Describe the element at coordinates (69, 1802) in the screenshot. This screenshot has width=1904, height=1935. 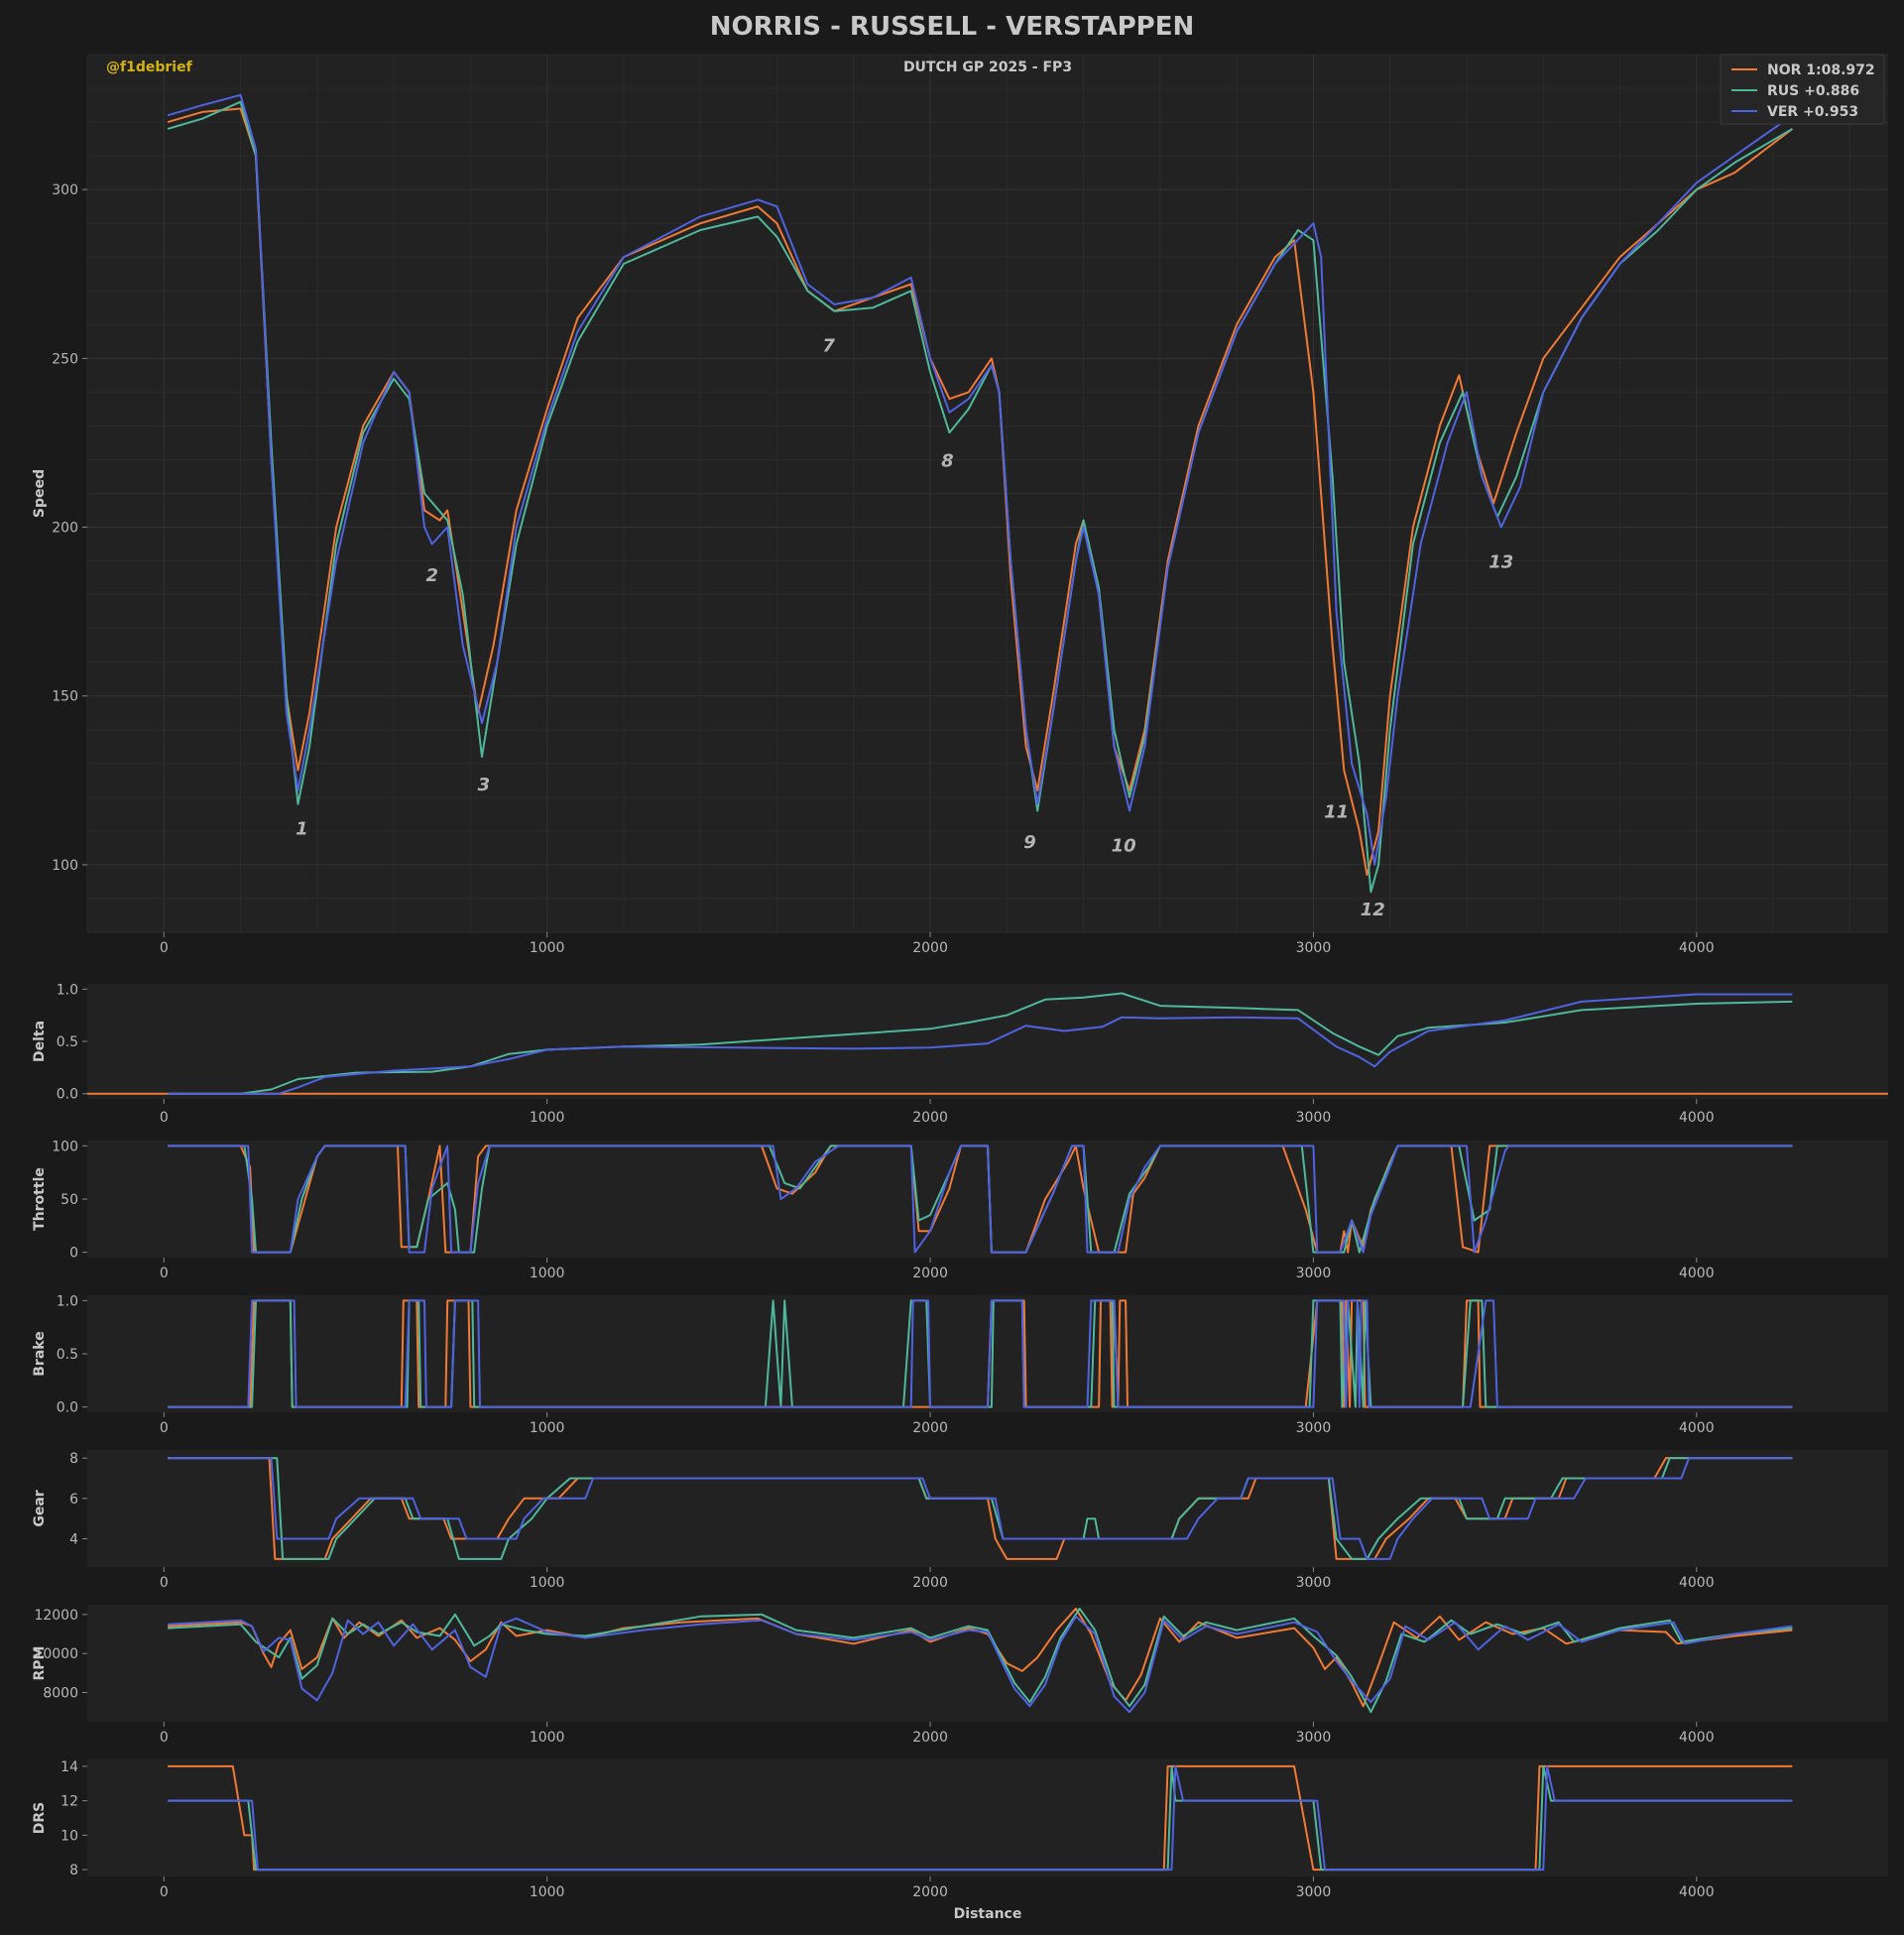
I see `y-tick-label: 12` at that location.